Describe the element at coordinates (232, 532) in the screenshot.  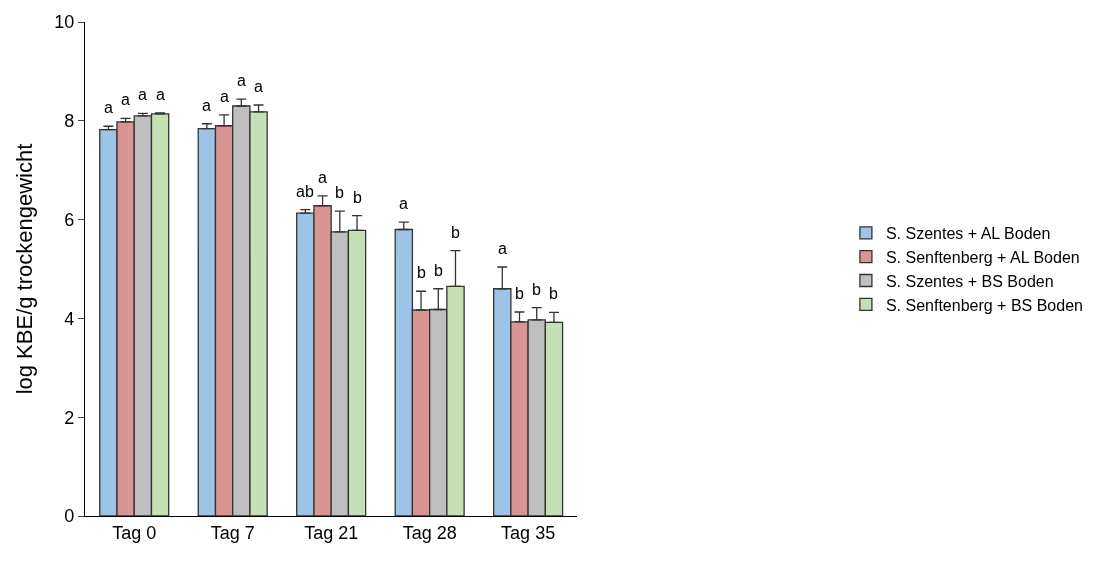
I see `x-tick-label: Tag 7` at that location.